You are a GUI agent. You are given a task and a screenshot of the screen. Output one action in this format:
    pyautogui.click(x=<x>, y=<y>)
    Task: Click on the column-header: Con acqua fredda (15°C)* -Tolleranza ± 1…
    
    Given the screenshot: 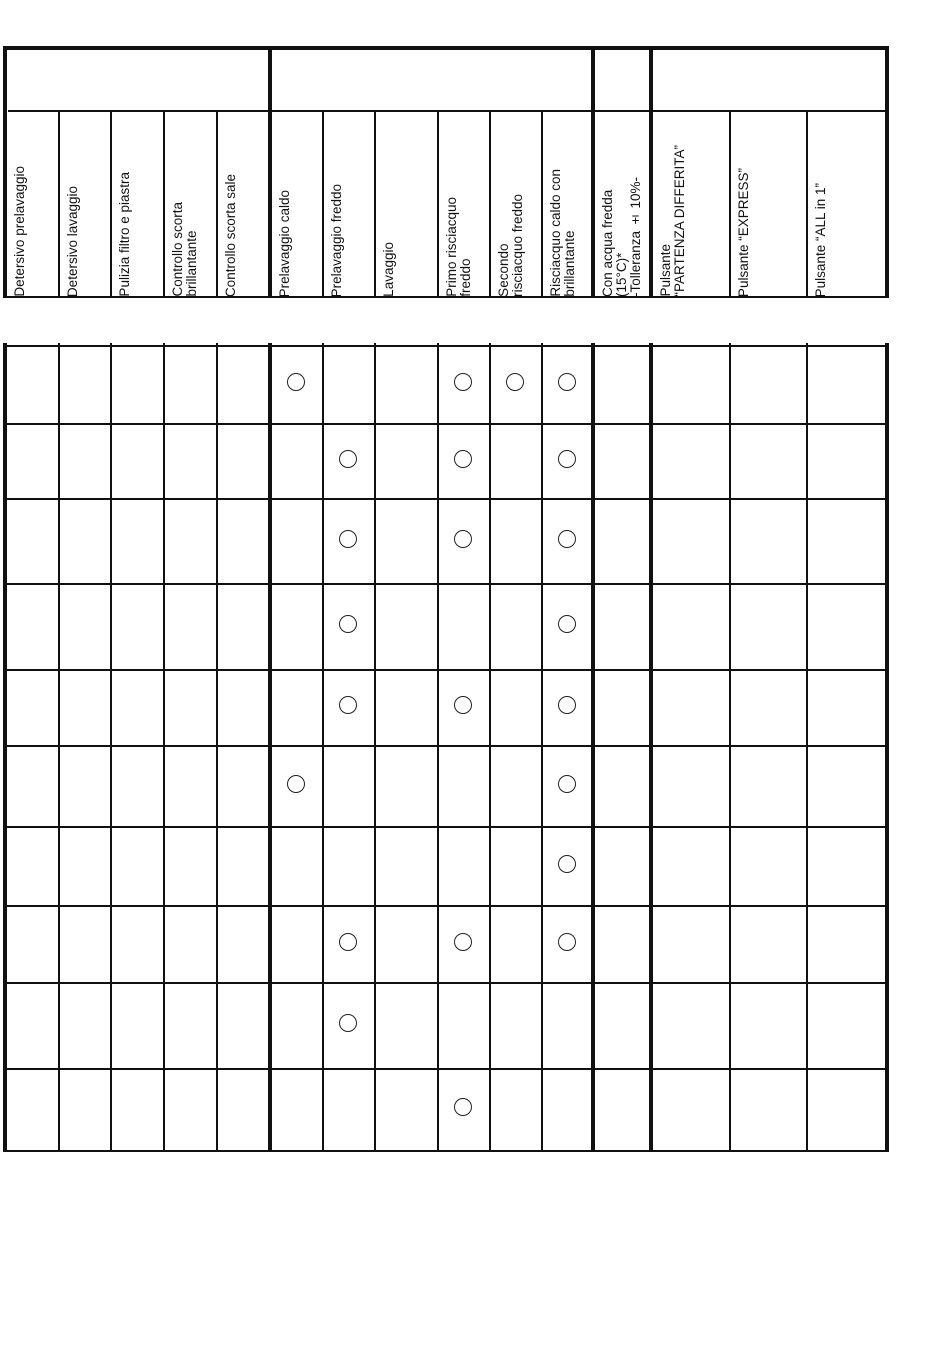 What is the action you would take?
    pyautogui.click(x=622, y=204)
    